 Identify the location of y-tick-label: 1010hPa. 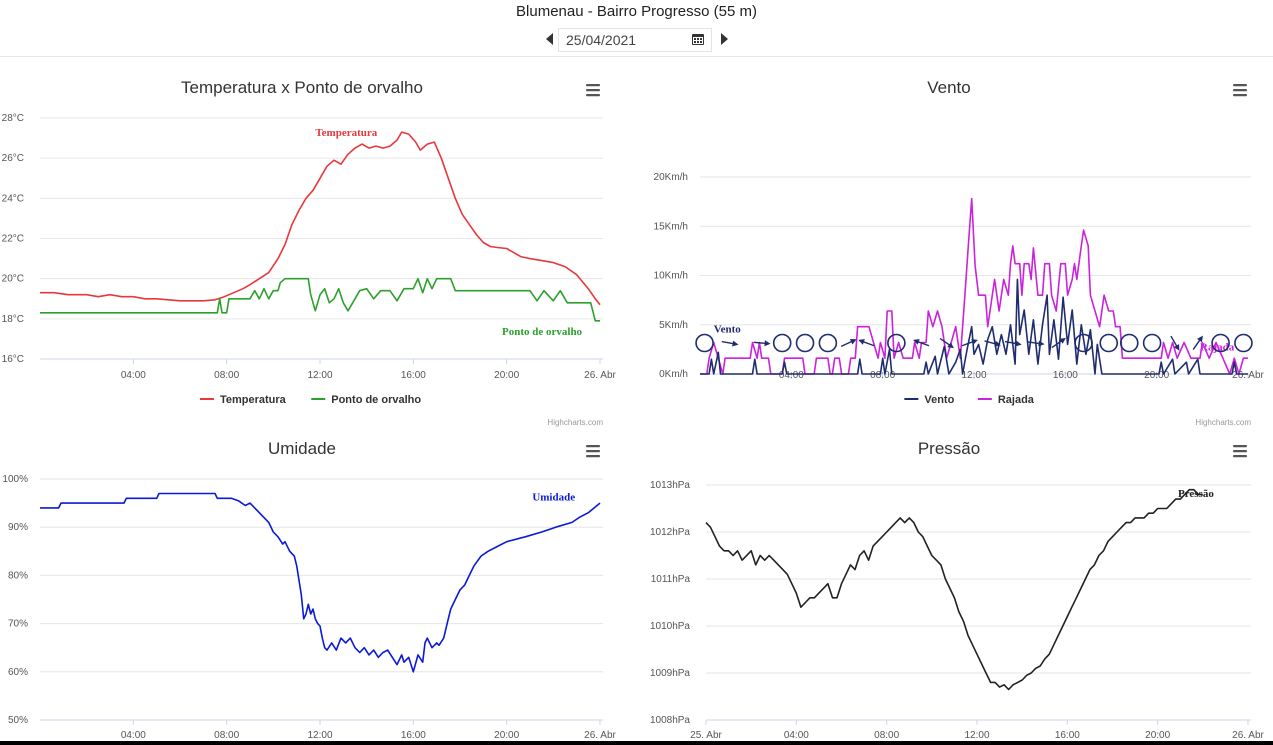
(670, 626).